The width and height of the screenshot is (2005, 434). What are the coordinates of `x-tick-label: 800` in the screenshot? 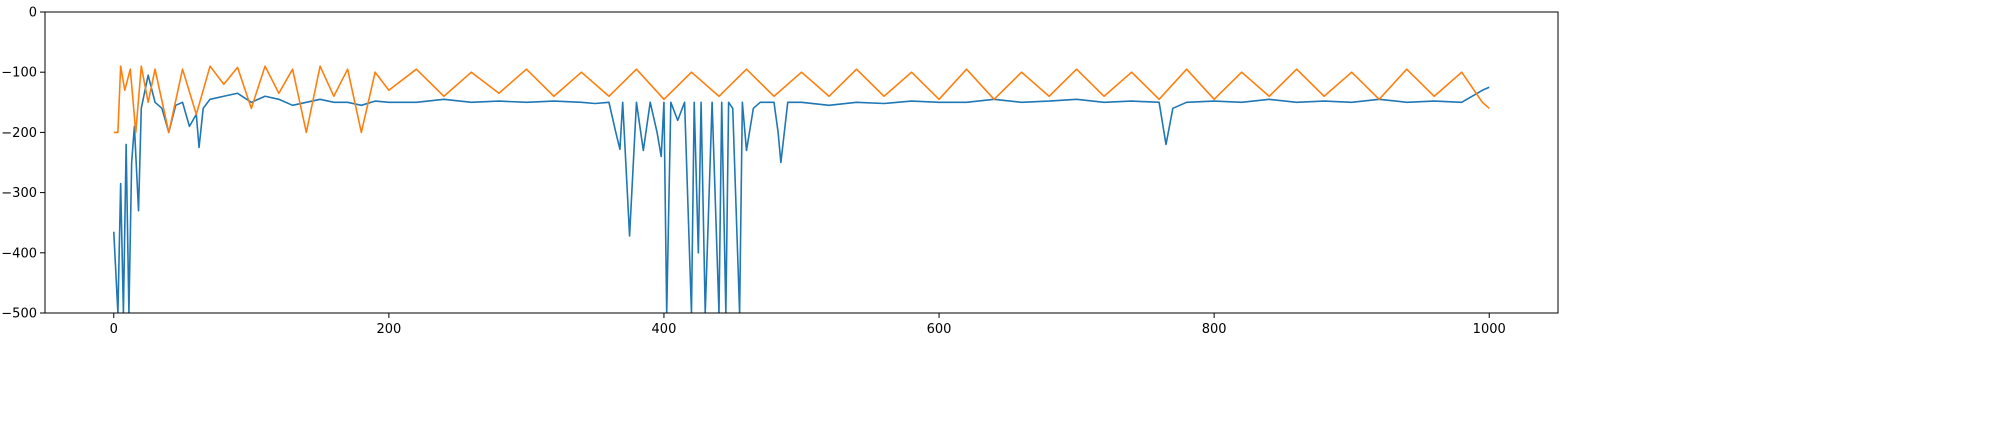 It's located at (1214, 329).